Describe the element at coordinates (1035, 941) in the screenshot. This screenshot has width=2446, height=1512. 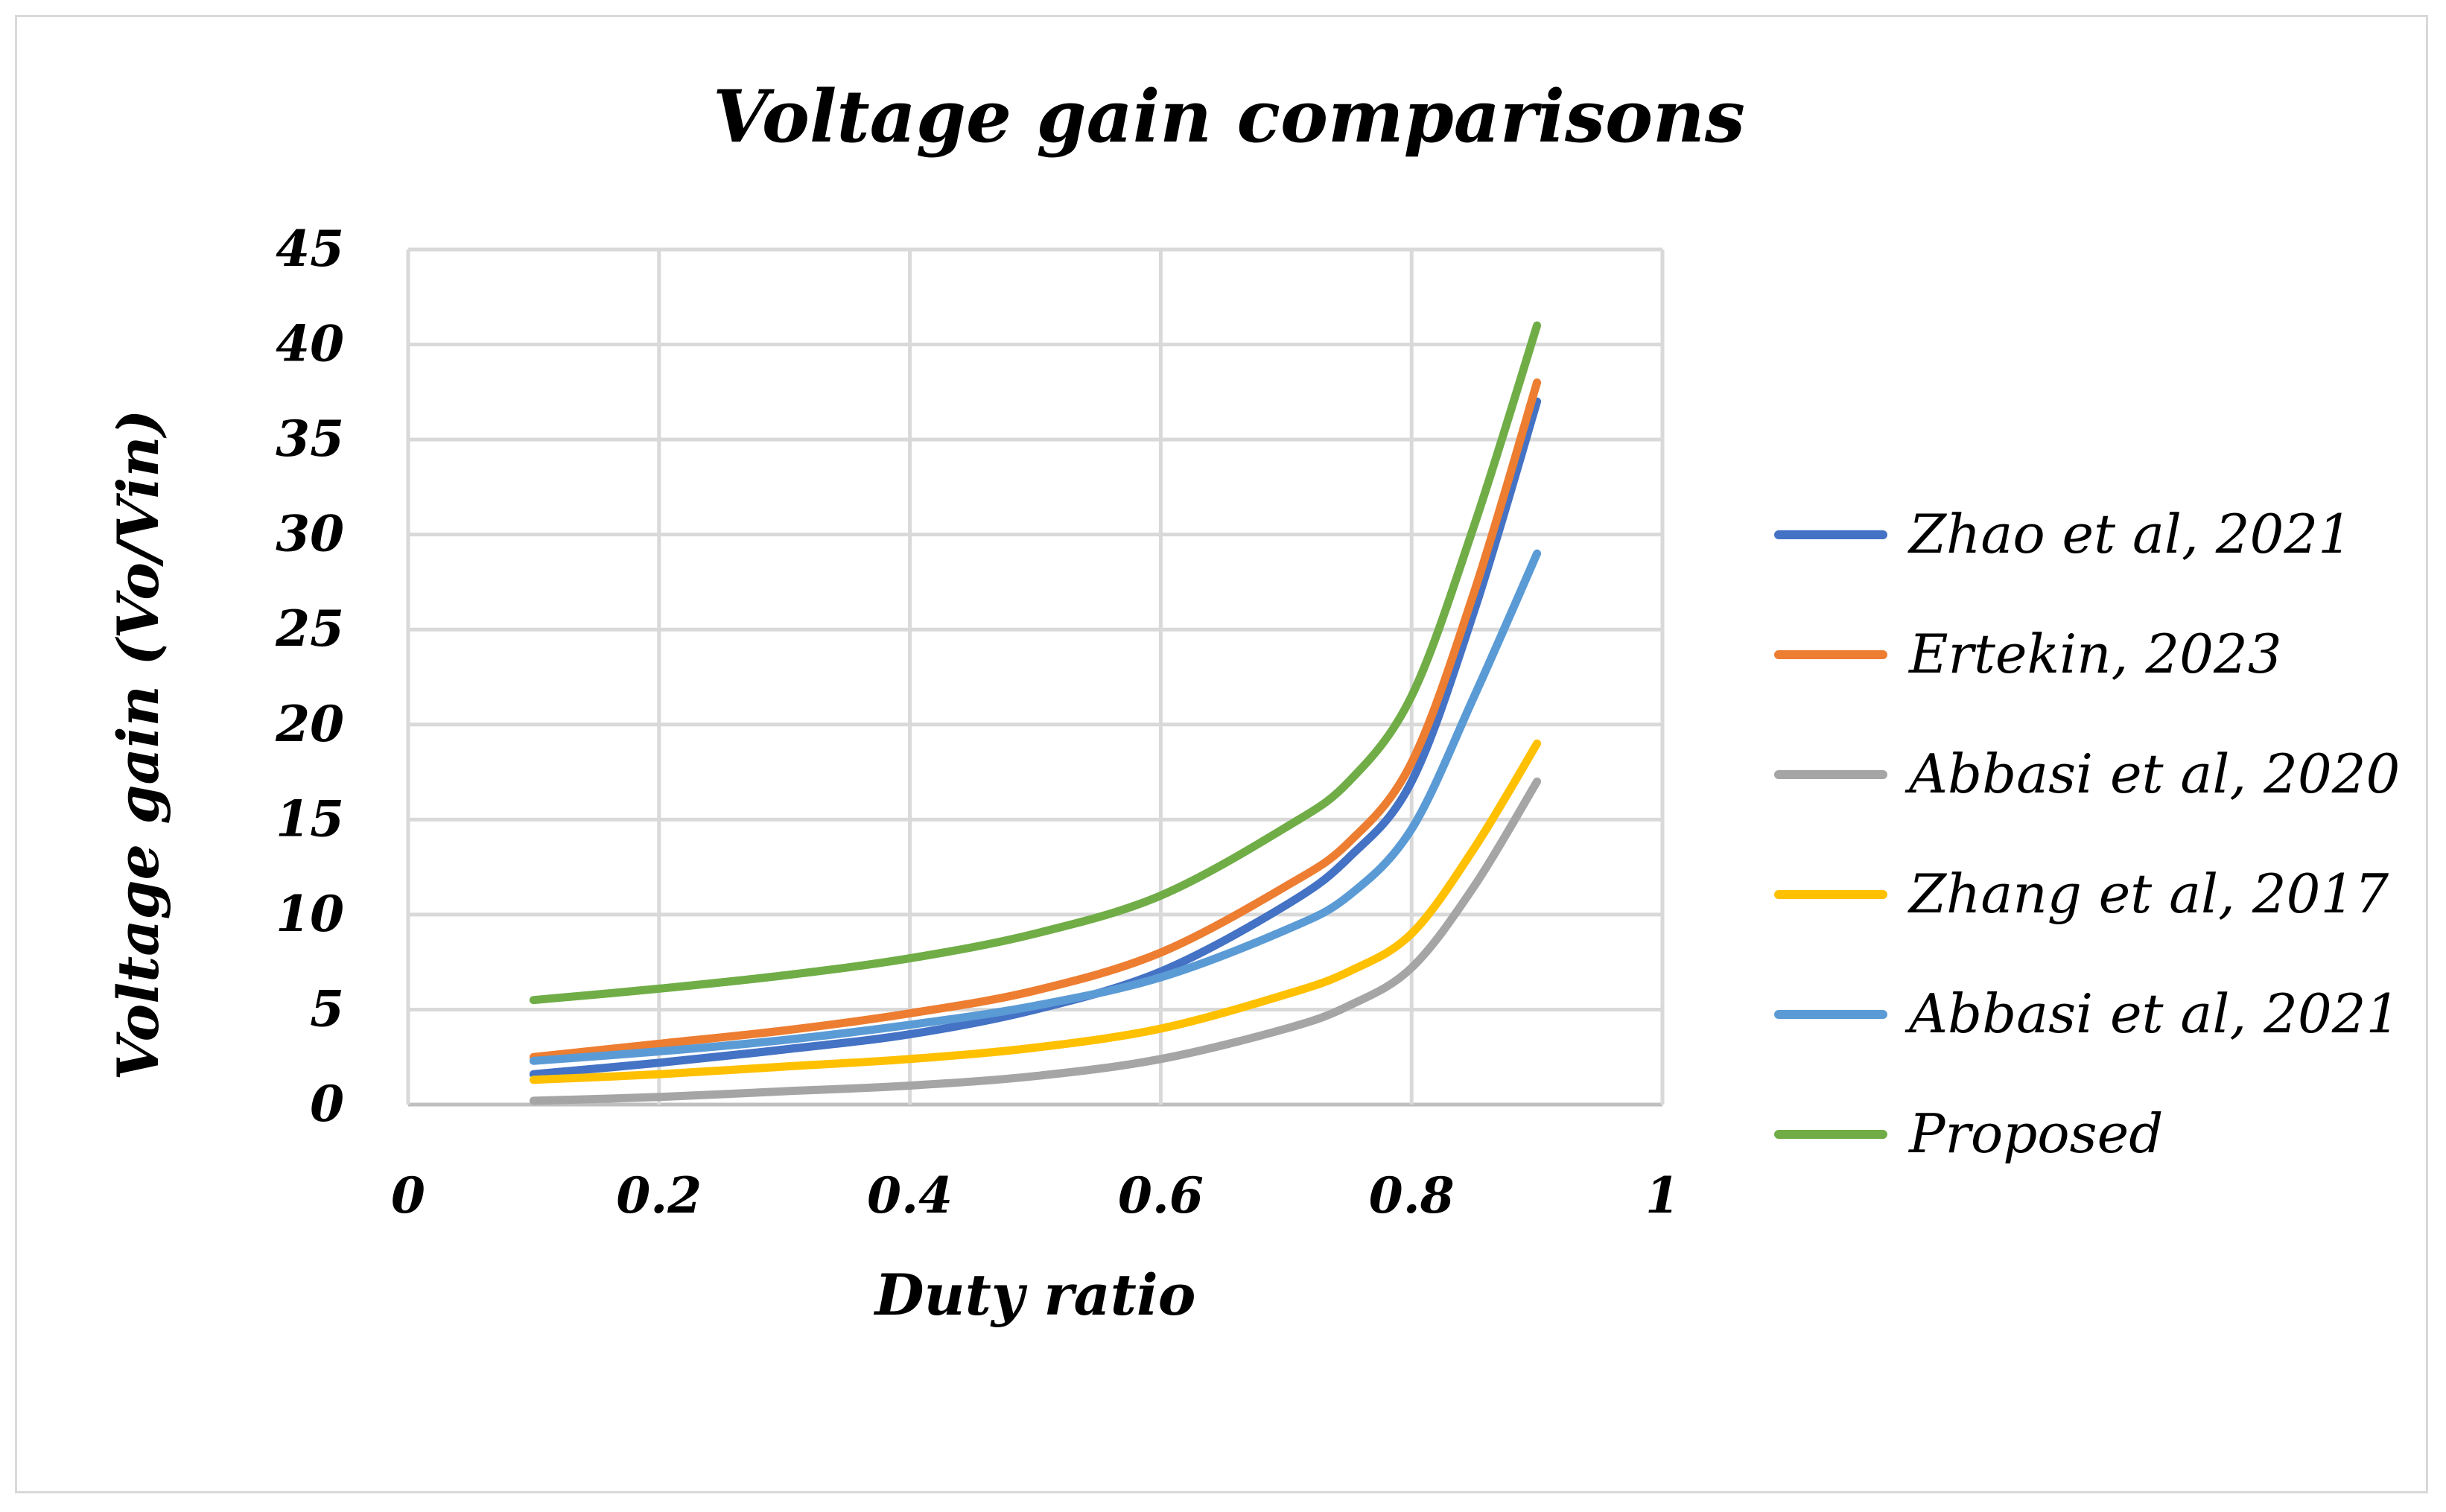
I see `series-line-abbasi-et-al-2020` at that location.